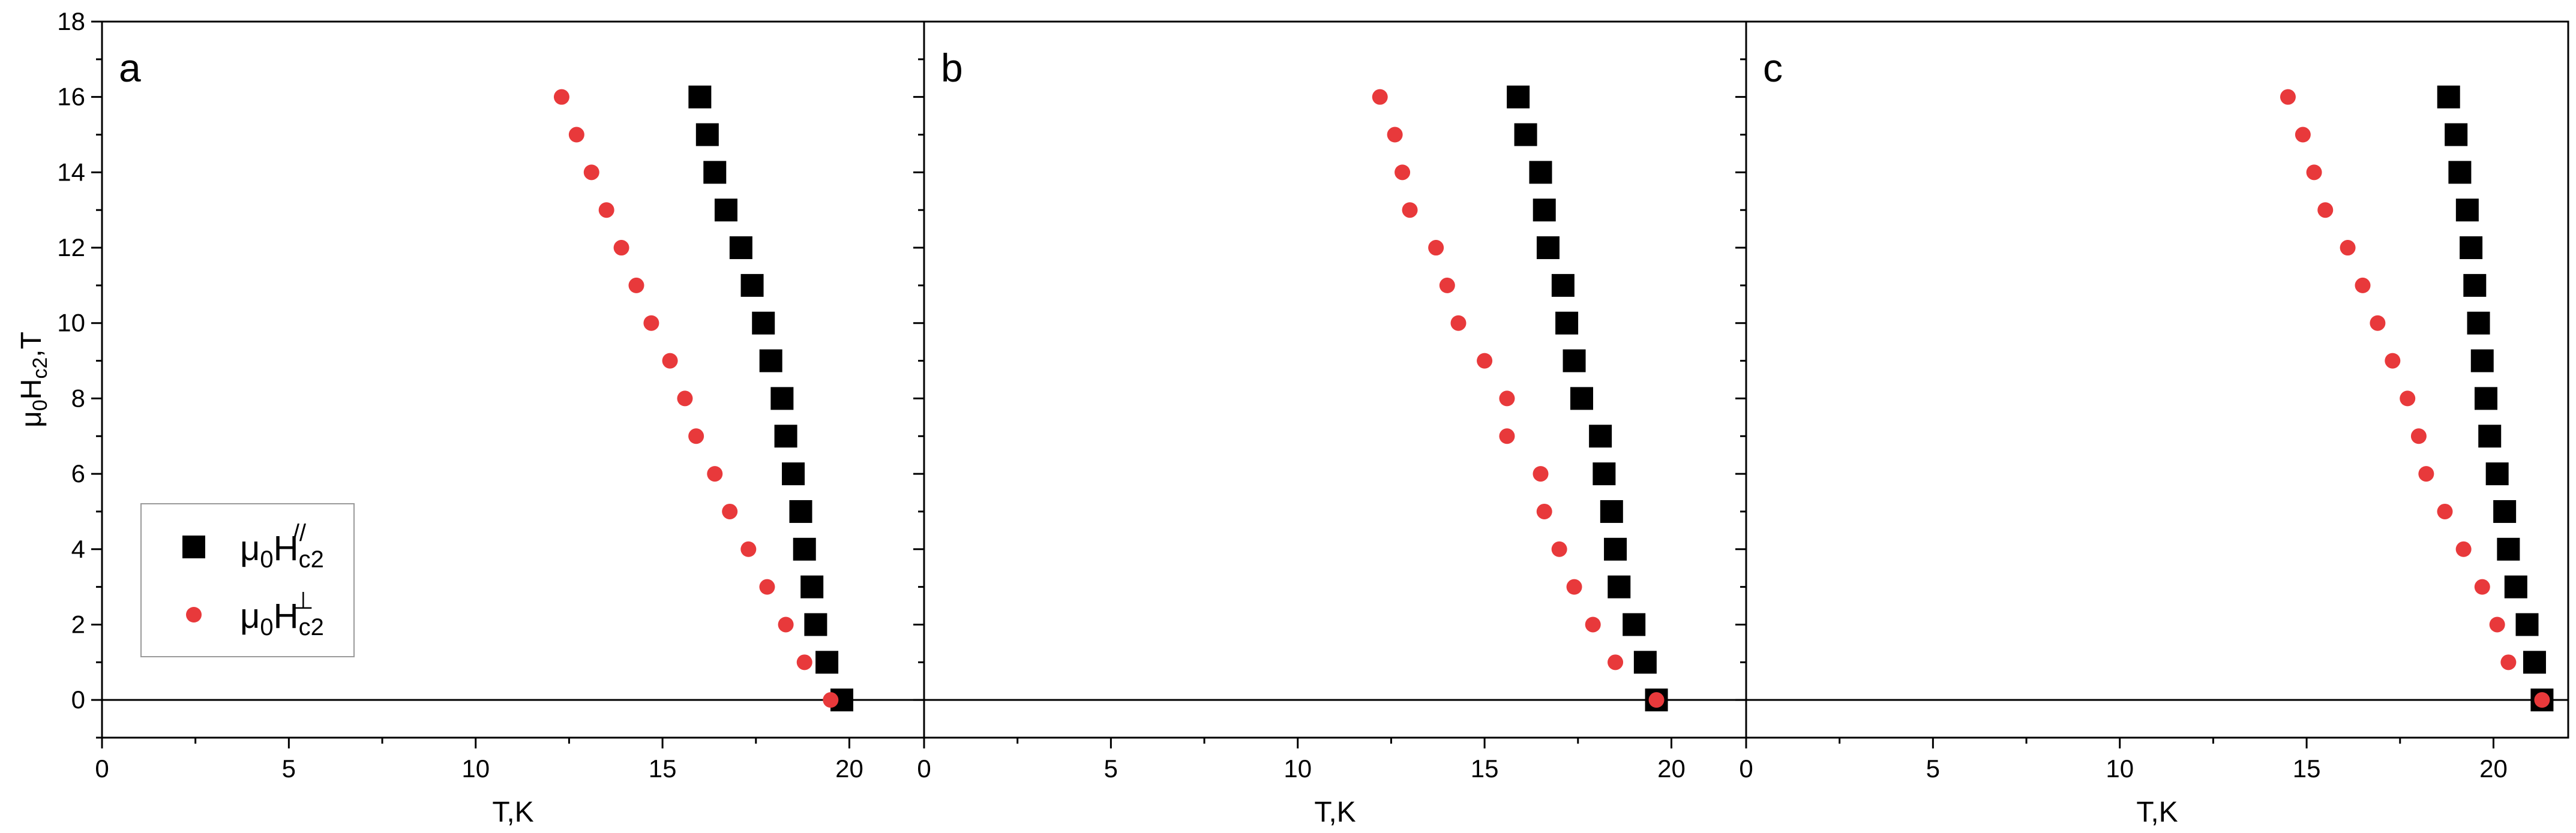  Describe the element at coordinates (78, 398) in the screenshot. I see `y-tick-label: 8` at that location.